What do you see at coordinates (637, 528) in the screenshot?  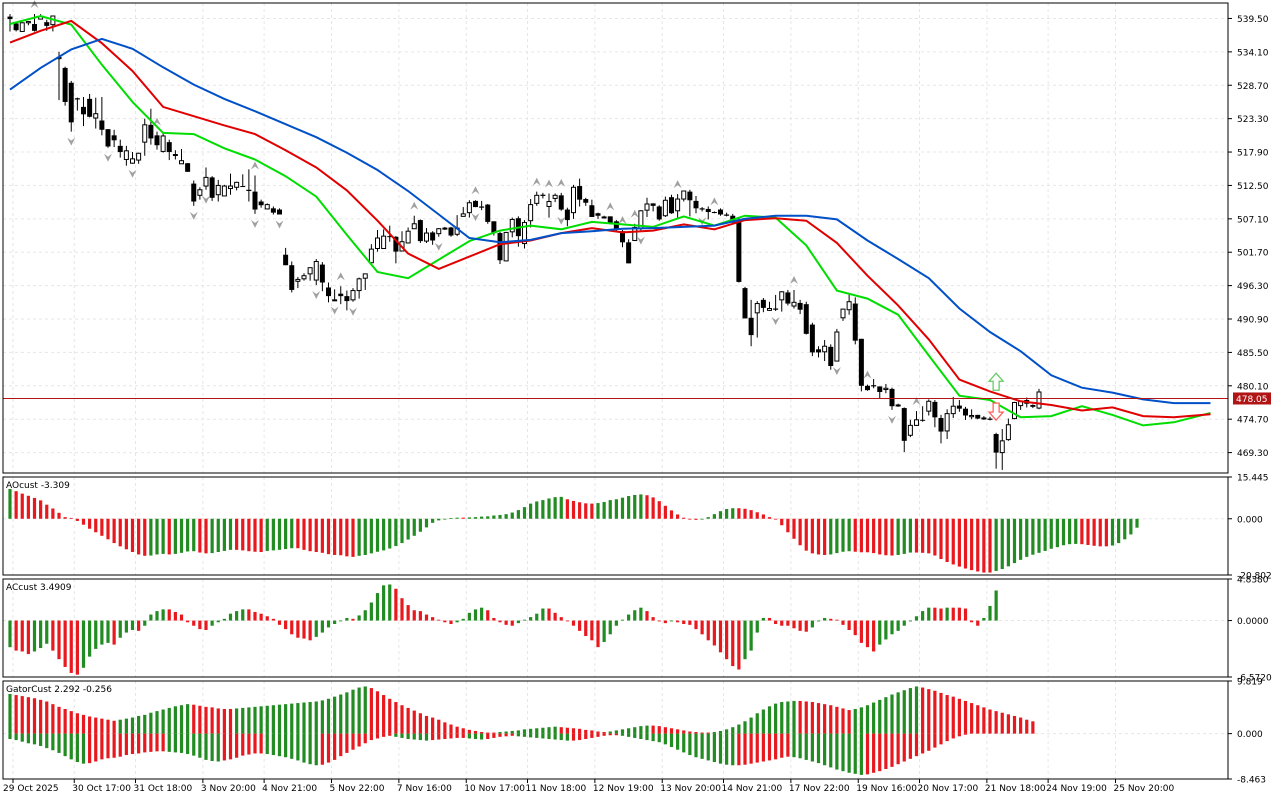 I see `awesome-oscillator-panel: 15.445 0.000 -20.802 AOcust -3.309` at bounding box center [637, 528].